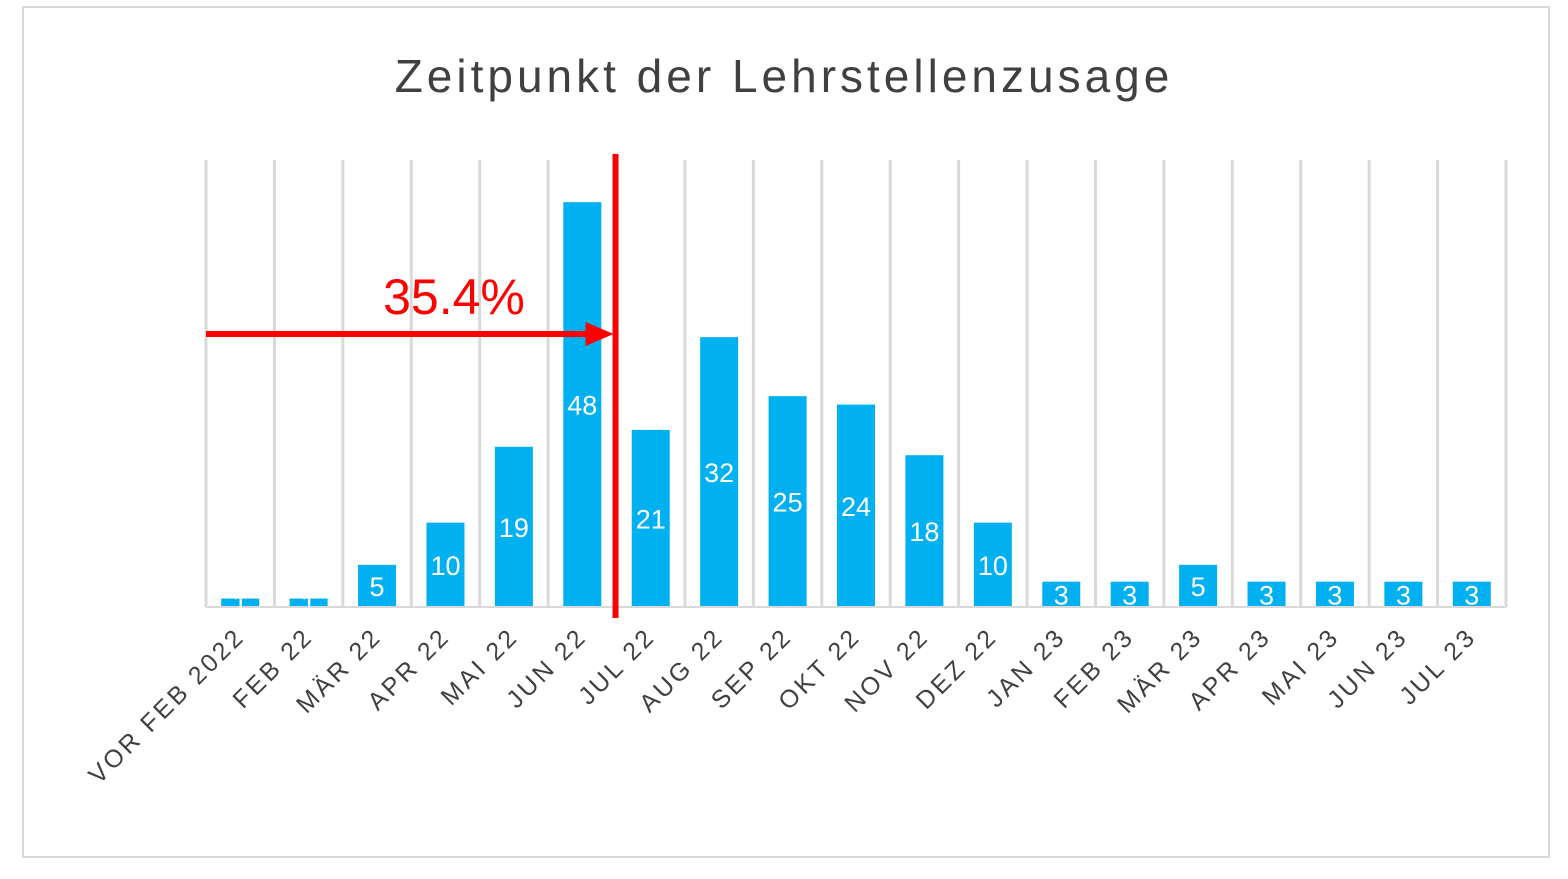 The image size is (1568, 879). Describe the element at coordinates (784, 76) in the screenshot. I see `chart-title: Zeitpunkt der Lehrstellenzusage` at that location.